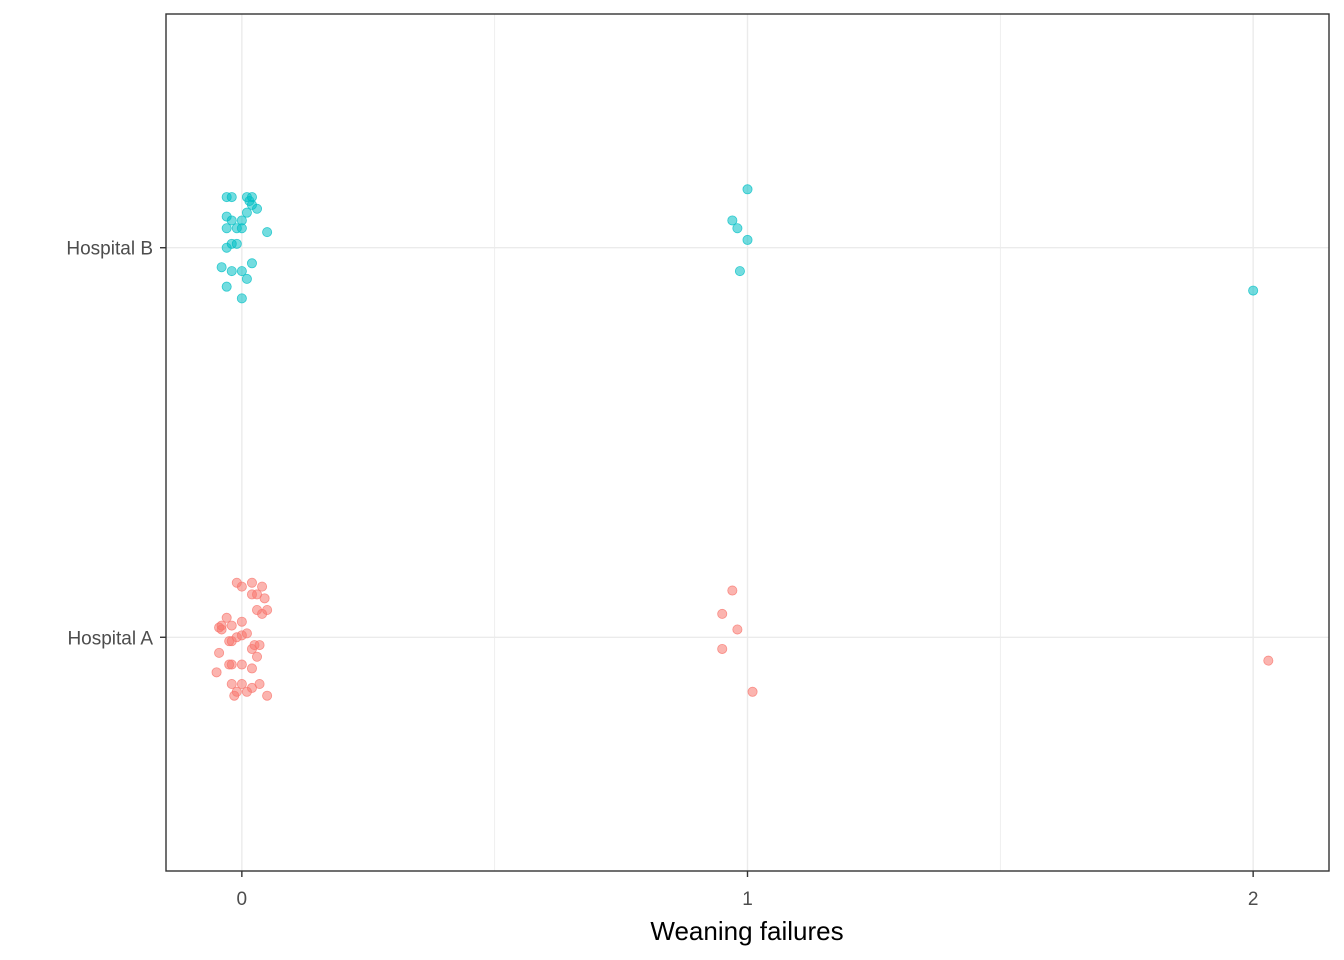 This screenshot has width=1344, height=960. What do you see at coordinates (110, 638) in the screenshot?
I see `y-tick-label: Hospital A` at bounding box center [110, 638].